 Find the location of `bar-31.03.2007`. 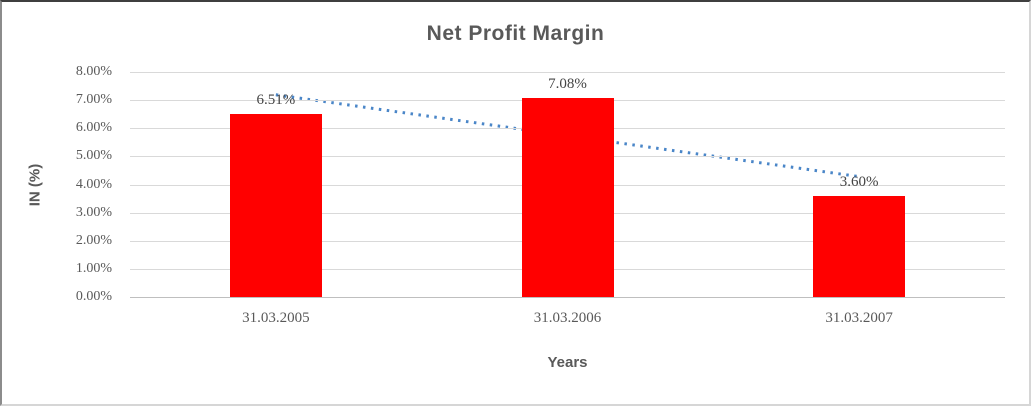

bar-31.03.2007 is located at coordinates (859, 246).